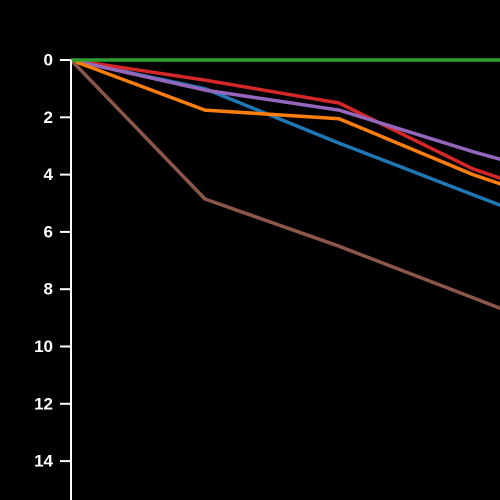 The height and width of the screenshot is (500, 500). What do you see at coordinates (43, 403) in the screenshot?
I see `y-tick-label-12: 12` at bounding box center [43, 403].